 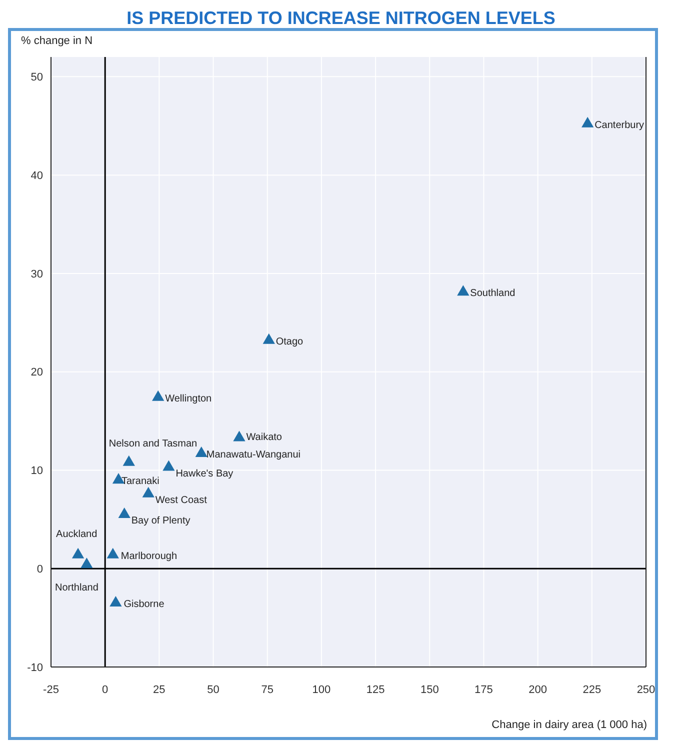 What do you see at coordinates (375, 690) in the screenshot?
I see `x-tick-label: 125` at bounding box center [375, 690].